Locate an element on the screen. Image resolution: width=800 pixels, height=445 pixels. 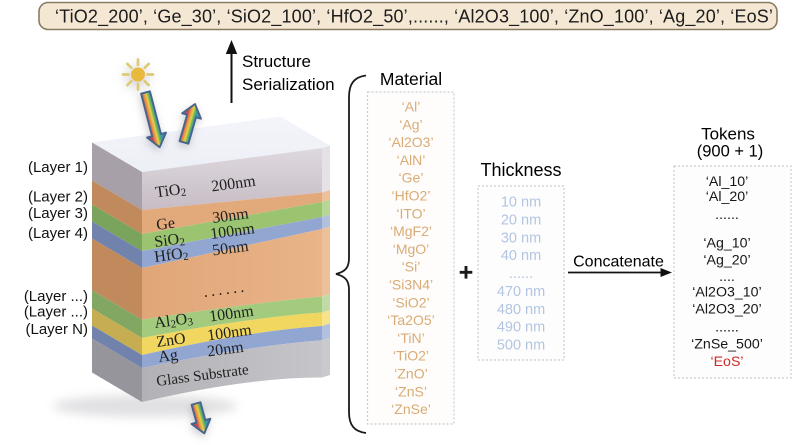
svg-text: ‘SiO2’ is located at coordinates (410, 302).